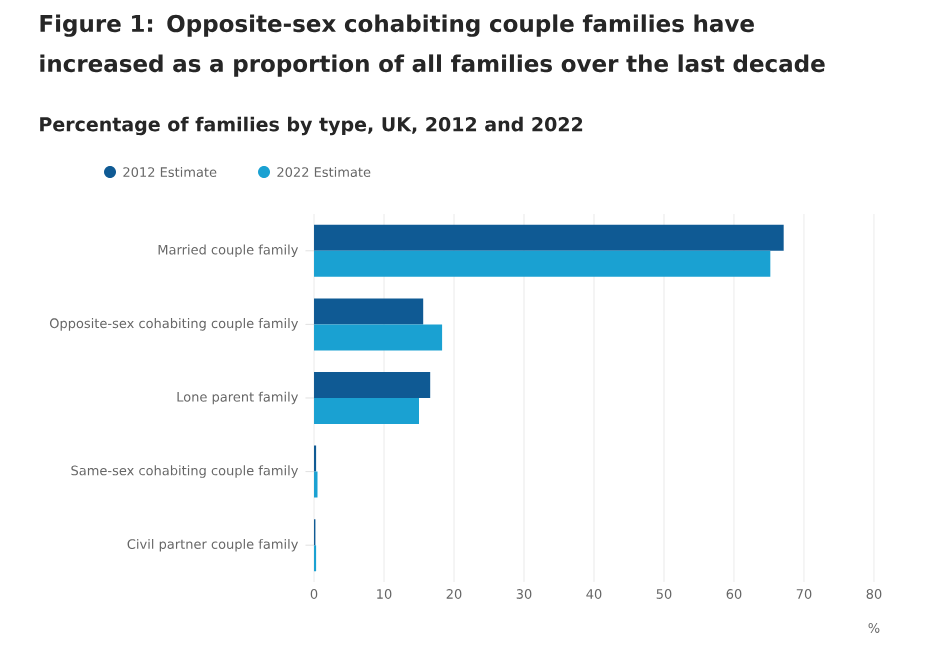  I want to click on chart-subtitle: Percentage of families by type, UK, 2012 and 2022, so click(311, 126).